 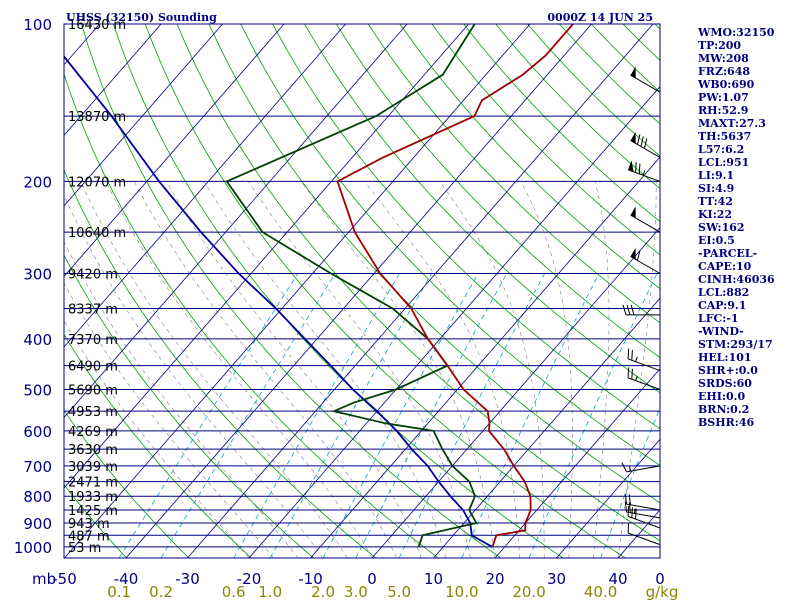 What do you see at coordinates (64, 579) in the screenshot?
I see `temperature-tick-label: -50` at bounding box center [64, 579].